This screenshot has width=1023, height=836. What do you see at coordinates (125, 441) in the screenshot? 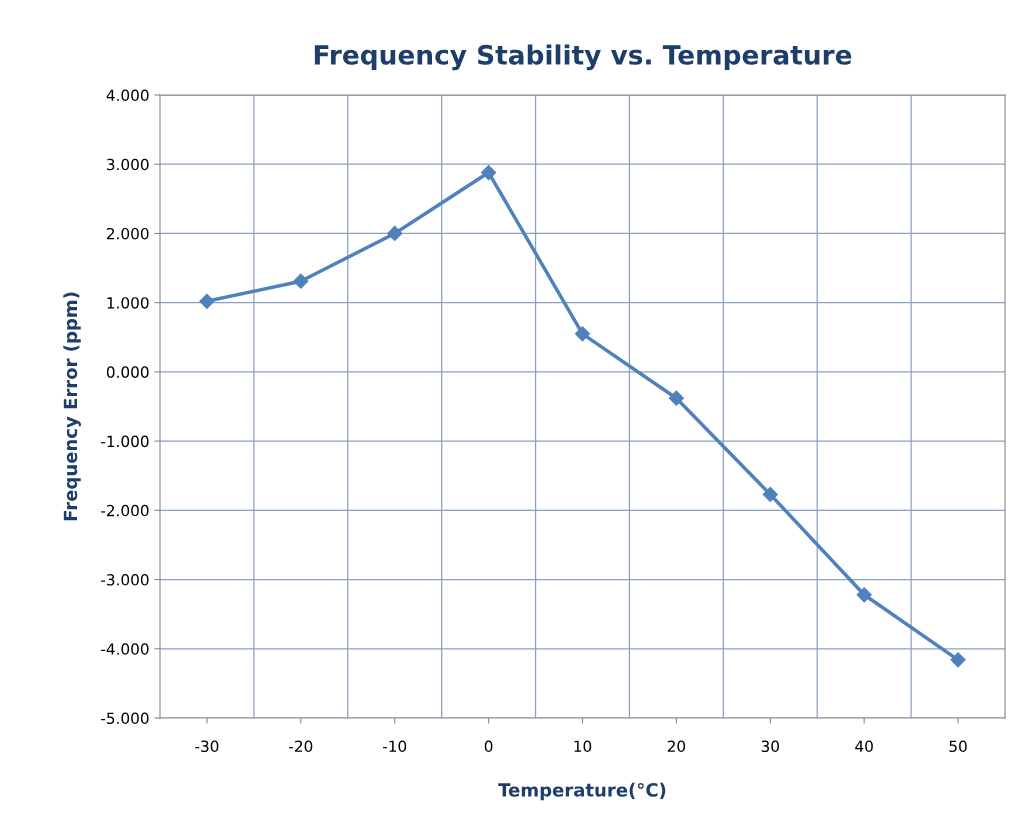
I see `y-tick-label: -1.000` at bounding box center [125, 441].